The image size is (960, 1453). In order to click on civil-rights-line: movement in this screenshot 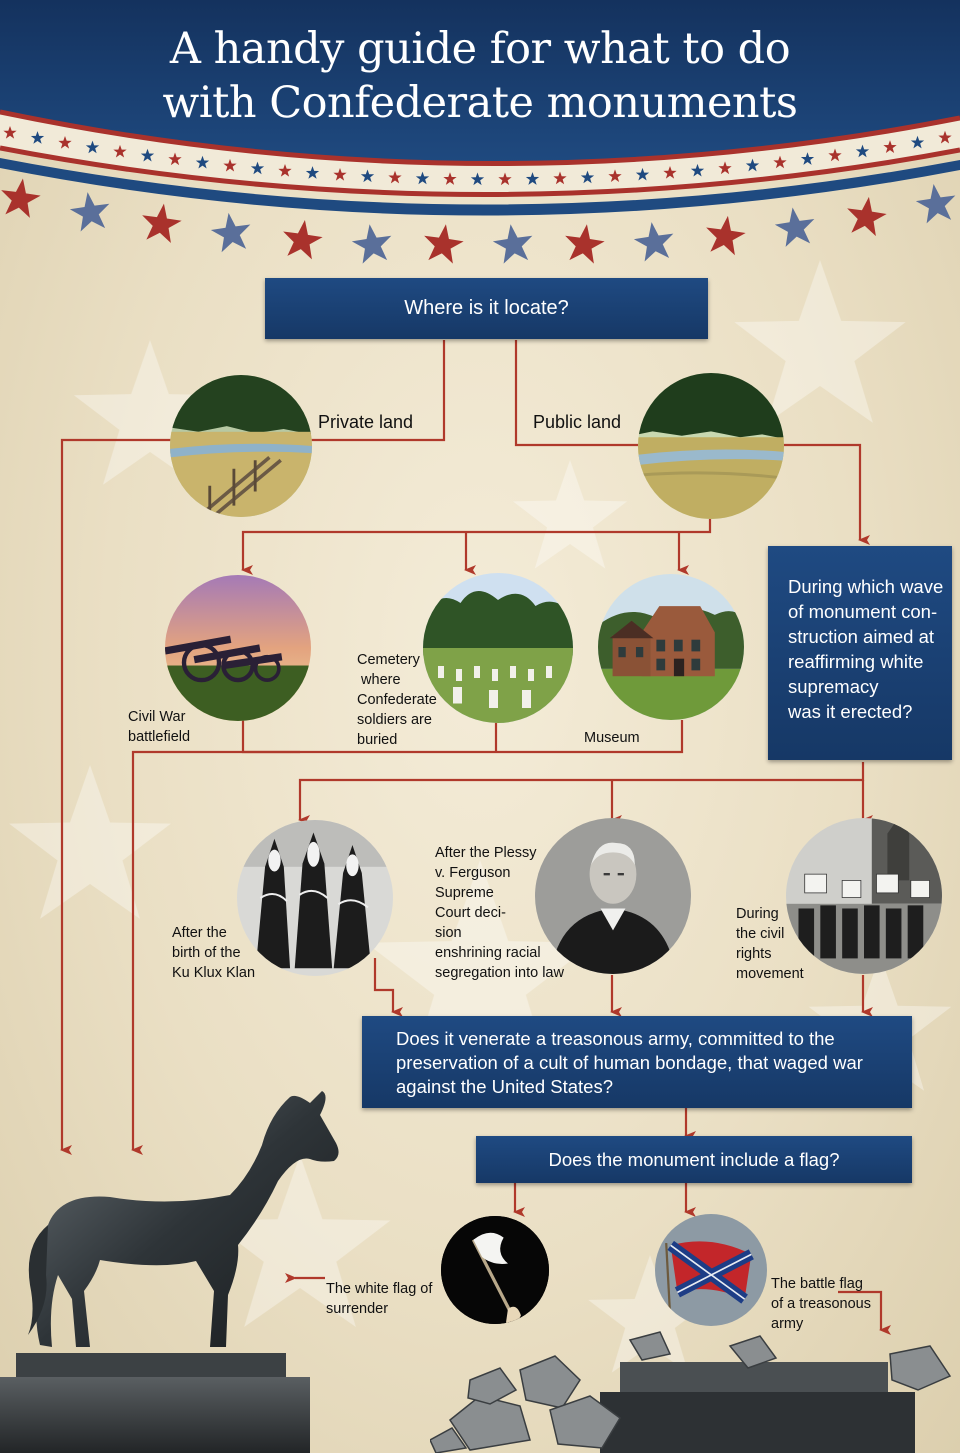, I will do `click(770, 974)`.